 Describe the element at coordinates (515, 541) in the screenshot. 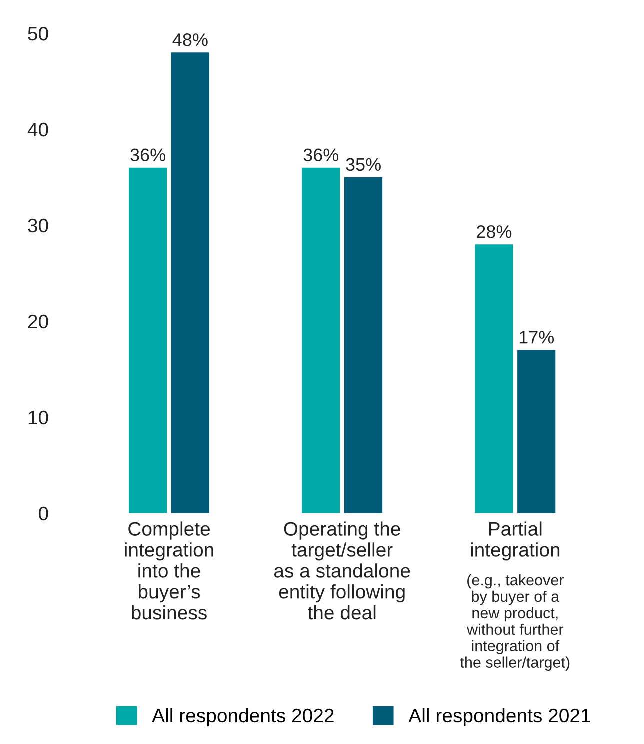

I see `x-tick-label: Partial integration` at that location.